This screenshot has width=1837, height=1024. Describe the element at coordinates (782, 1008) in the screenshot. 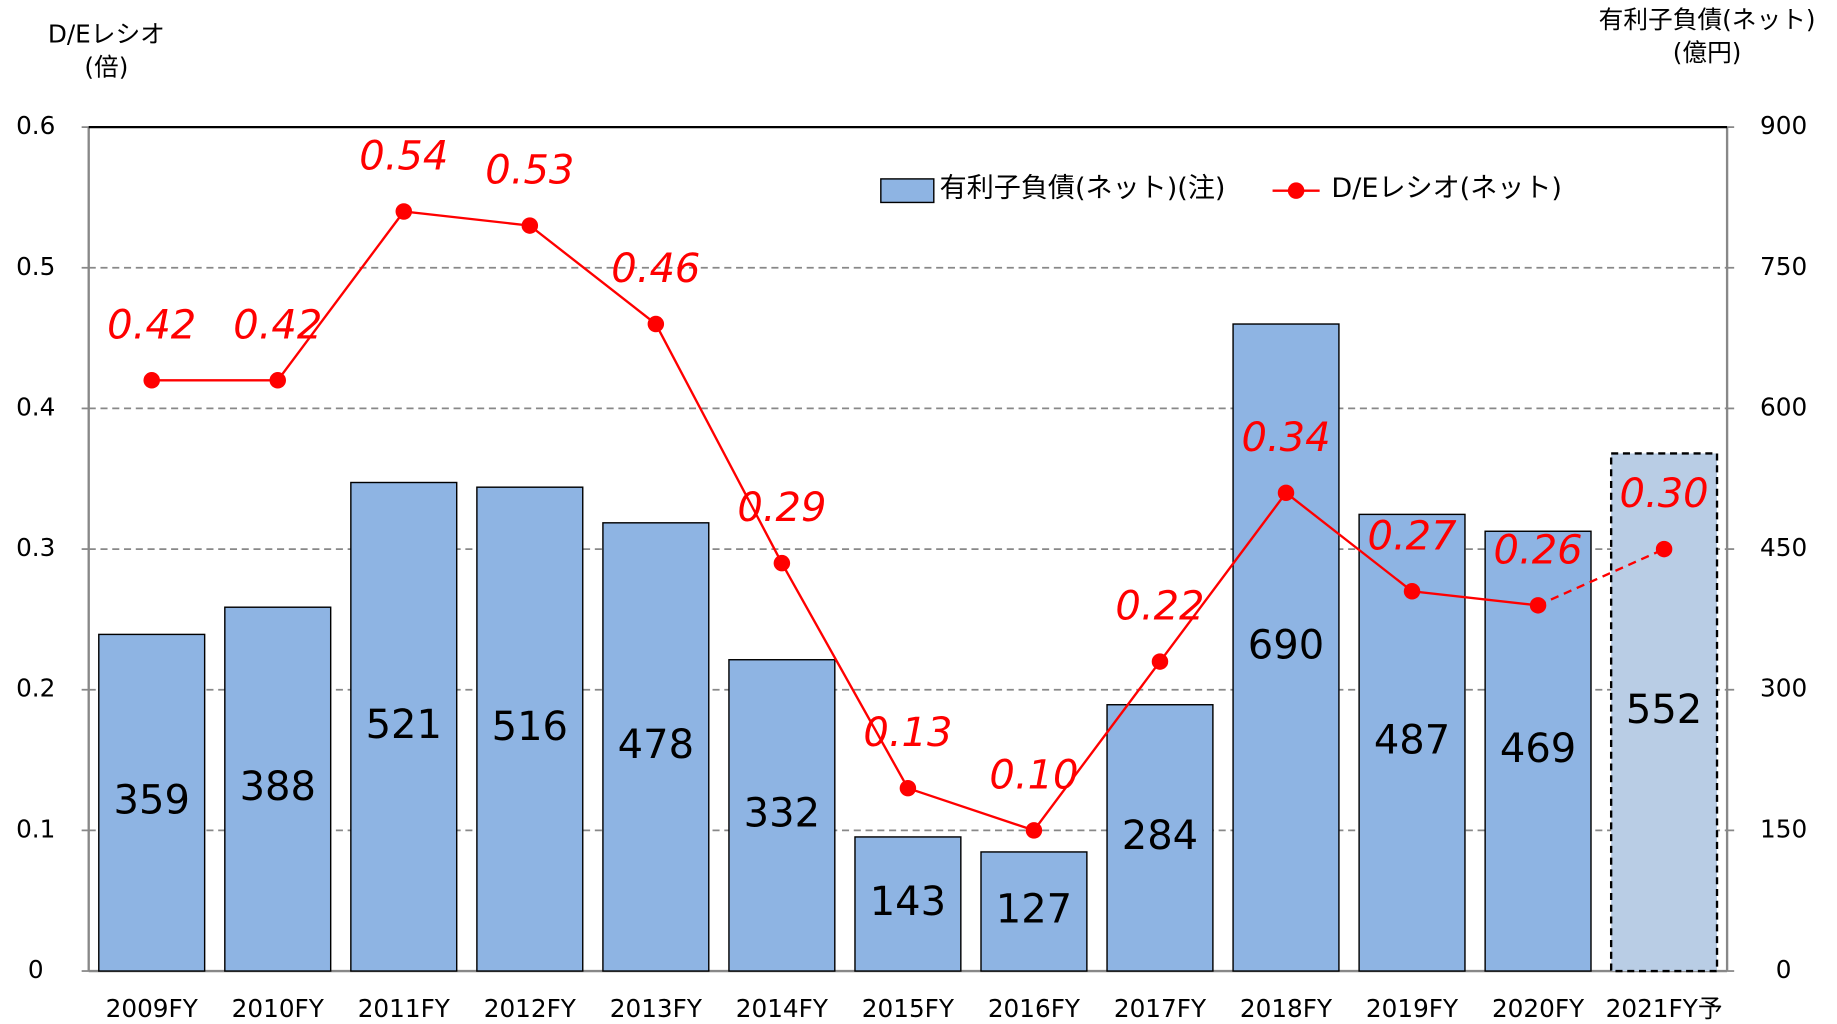

I see `x-tick-label: 2014FY` at that location.